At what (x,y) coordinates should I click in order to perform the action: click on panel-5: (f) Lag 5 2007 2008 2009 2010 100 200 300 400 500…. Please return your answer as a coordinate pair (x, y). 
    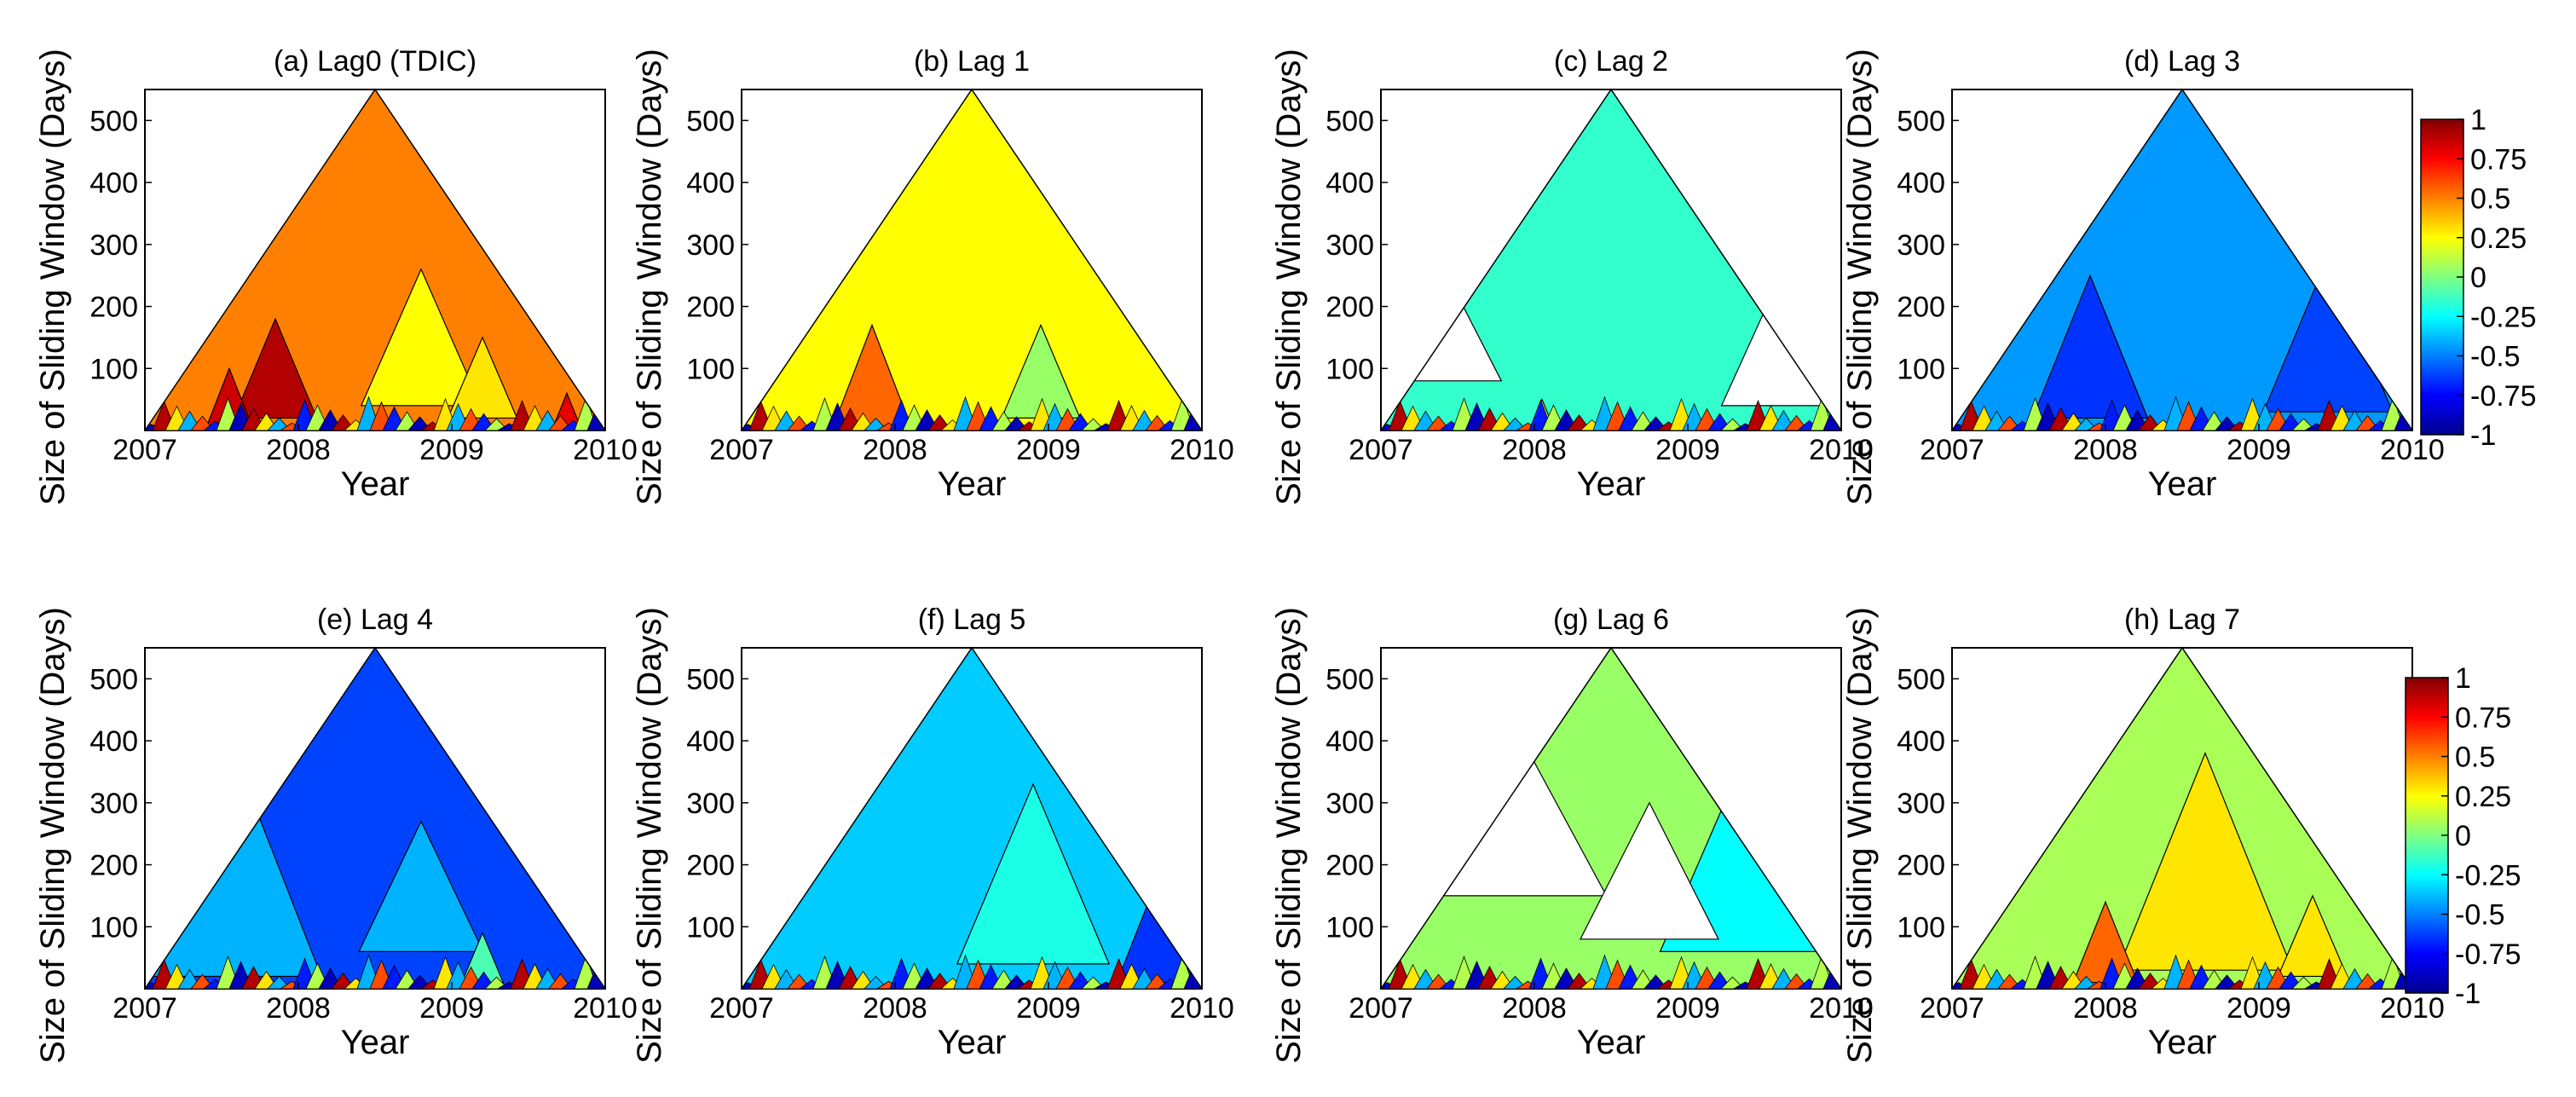
    Looking at the image, I should click on (932, 833).